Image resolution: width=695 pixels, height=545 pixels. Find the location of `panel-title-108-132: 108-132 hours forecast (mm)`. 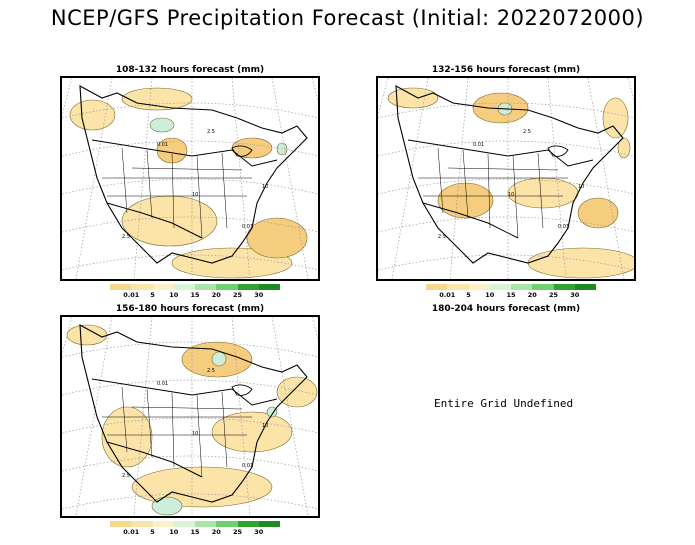

panel-title-108-132: 108-132 hours forecast (mm) is located at coordinates (190, 70).